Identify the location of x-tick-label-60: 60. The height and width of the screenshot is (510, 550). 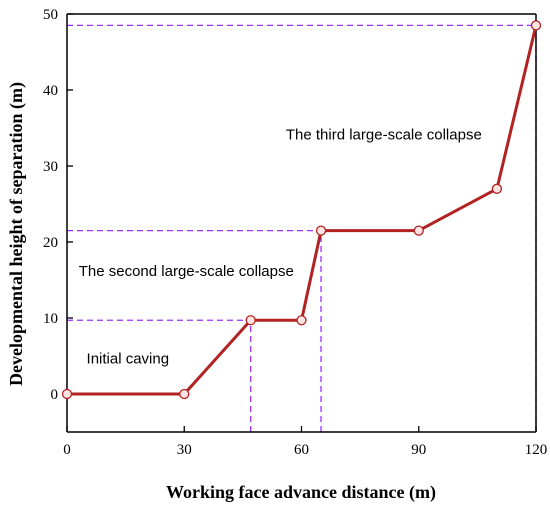
(301, 450).